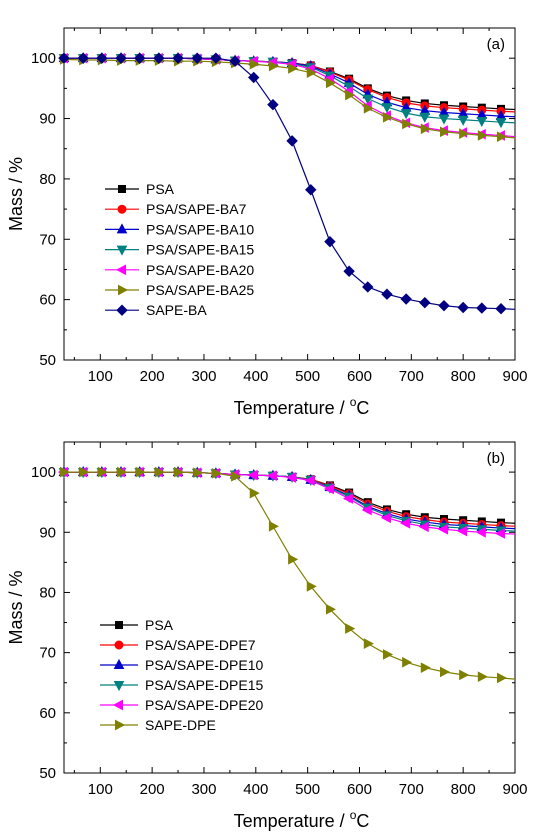  I want to click on legend-item: PSA/SAPE-BA25, so click(179, 290).